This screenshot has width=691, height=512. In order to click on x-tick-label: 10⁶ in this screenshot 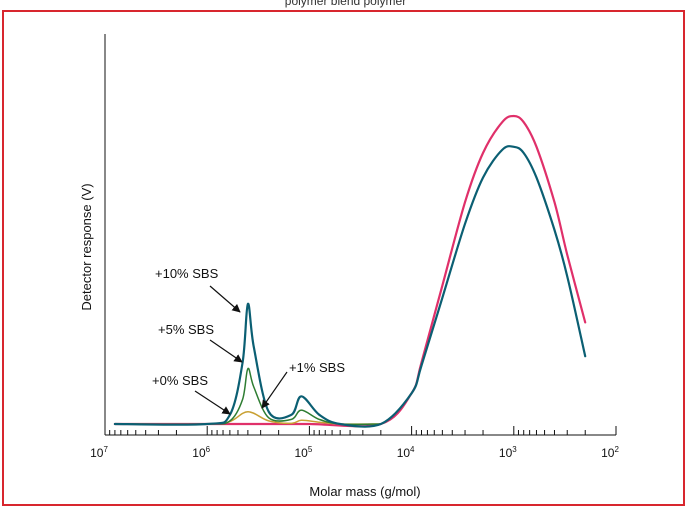, I will do `click(201, 452)`.